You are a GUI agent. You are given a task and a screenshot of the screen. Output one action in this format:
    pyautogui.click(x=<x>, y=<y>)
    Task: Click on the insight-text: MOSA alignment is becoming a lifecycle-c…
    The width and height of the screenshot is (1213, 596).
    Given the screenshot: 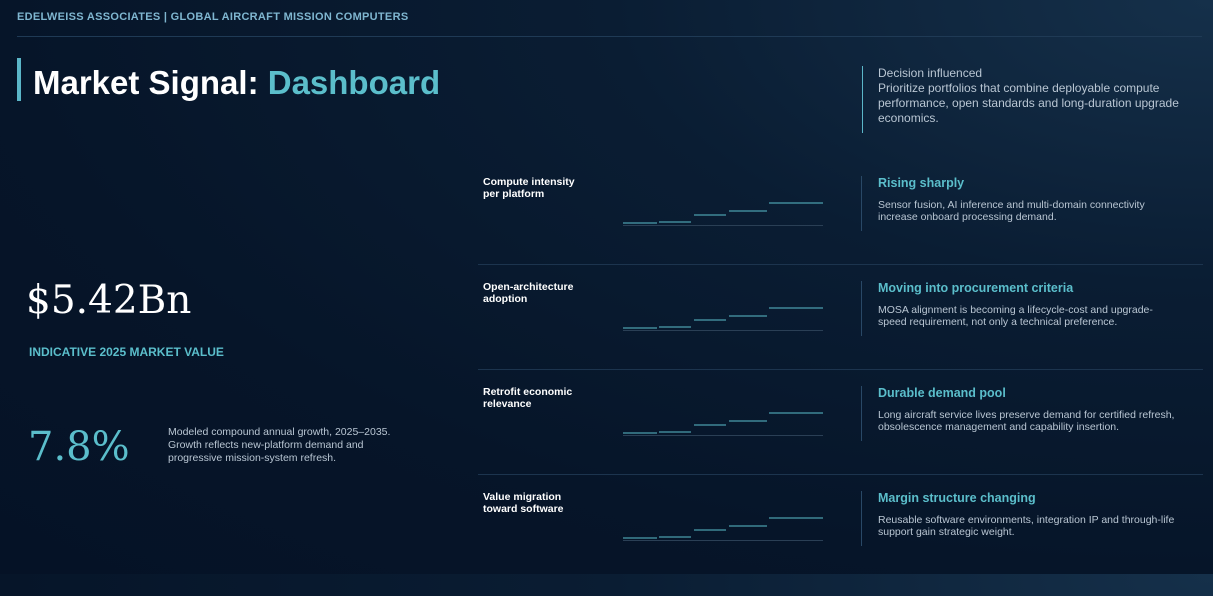 What is the action you would take?
    pyautogui.click(x=1015, y=316)
    